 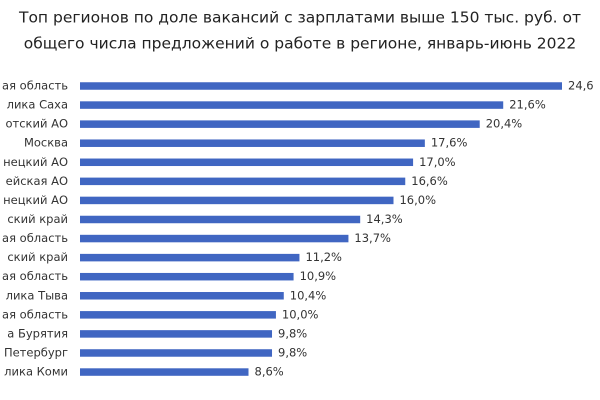 I want to click on value-label: 16,0%, so click(x=417, y=200).